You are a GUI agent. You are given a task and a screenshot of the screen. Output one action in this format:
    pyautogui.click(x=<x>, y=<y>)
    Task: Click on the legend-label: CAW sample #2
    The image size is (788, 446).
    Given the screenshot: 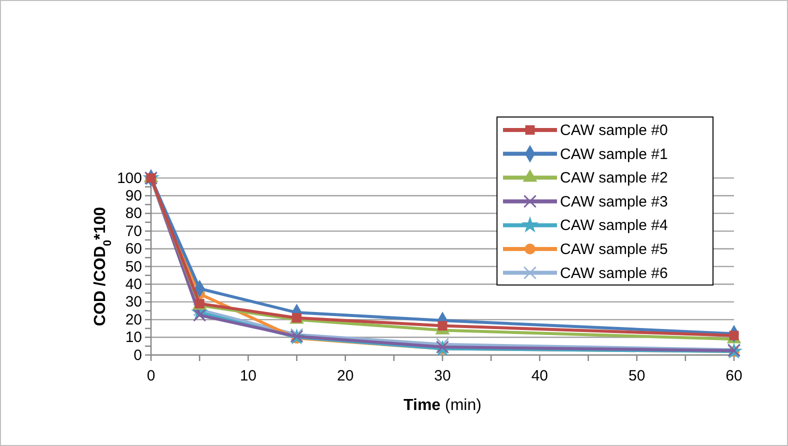 What is the action you would take?
    pyautogui.click(x=614, y=178)
    